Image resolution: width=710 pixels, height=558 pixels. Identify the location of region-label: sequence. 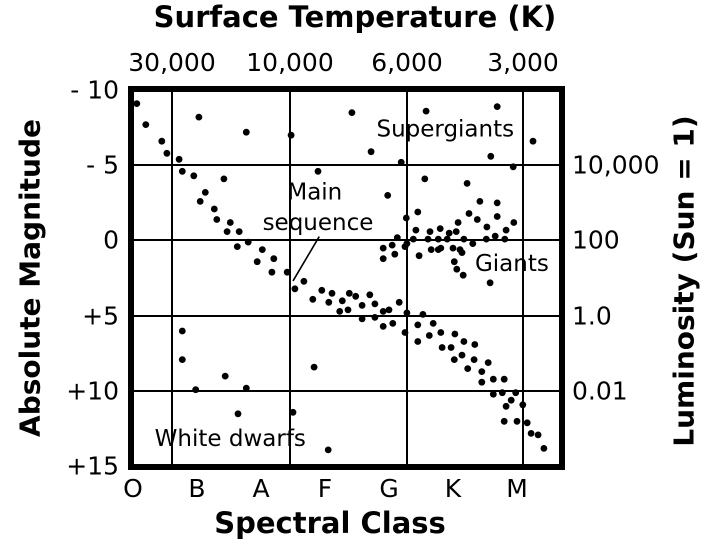
(318, 223).